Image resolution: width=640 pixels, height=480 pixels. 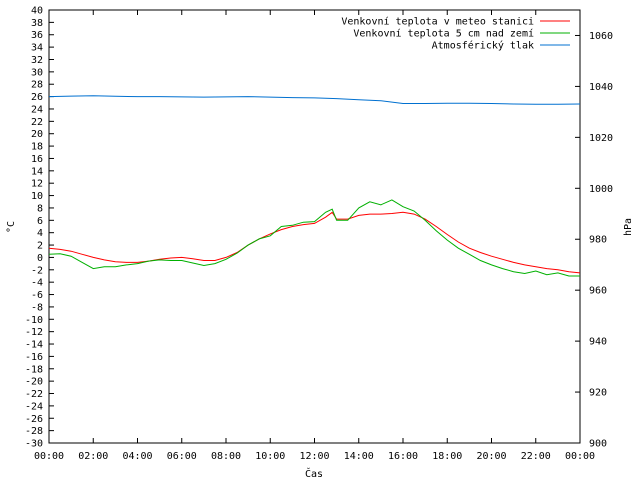 What do you see at coordinates (403, 456) in the screenshot?
I see `x-tick-label: 16:00` at bounding box center [403, 456].